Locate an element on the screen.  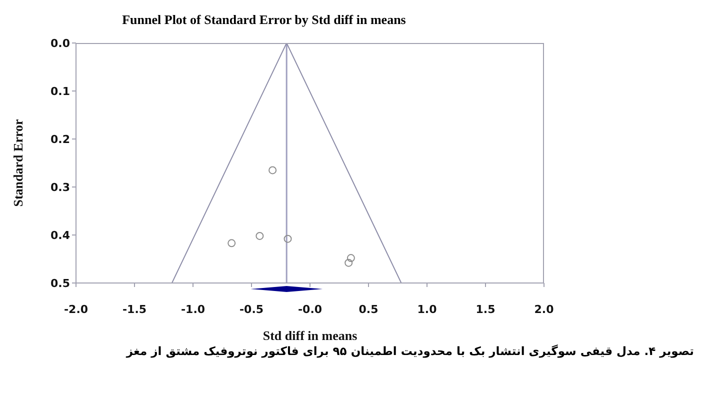
y-tick-label: 0.5 is located at coordinates (60, 283).